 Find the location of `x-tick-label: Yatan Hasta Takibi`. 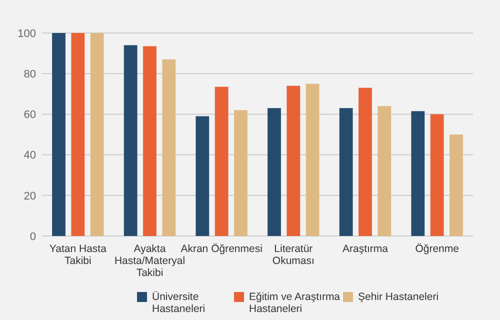

x-tick-label: Yatan Hasta Takibi is located at coordinates (78, 255).